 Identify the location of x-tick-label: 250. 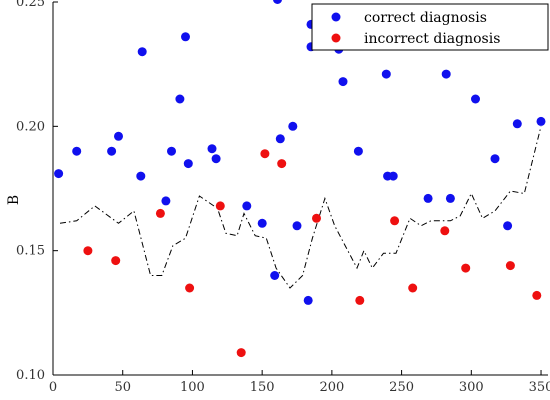
(401, 387).